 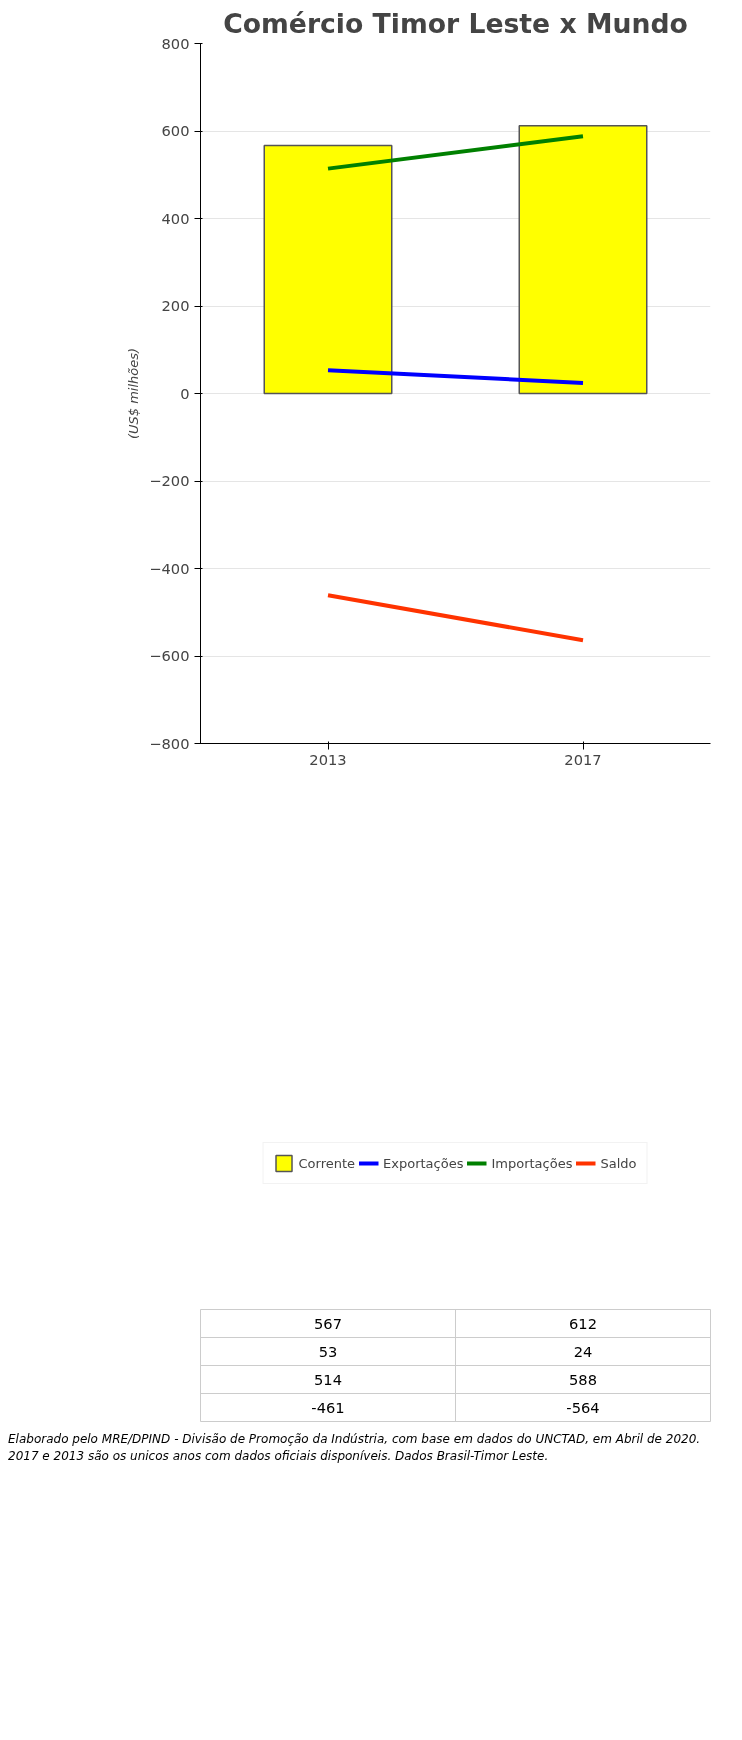 I want to click on chart-title: Comércio Timor Leste x Mundo, so click(x=455, y=23).